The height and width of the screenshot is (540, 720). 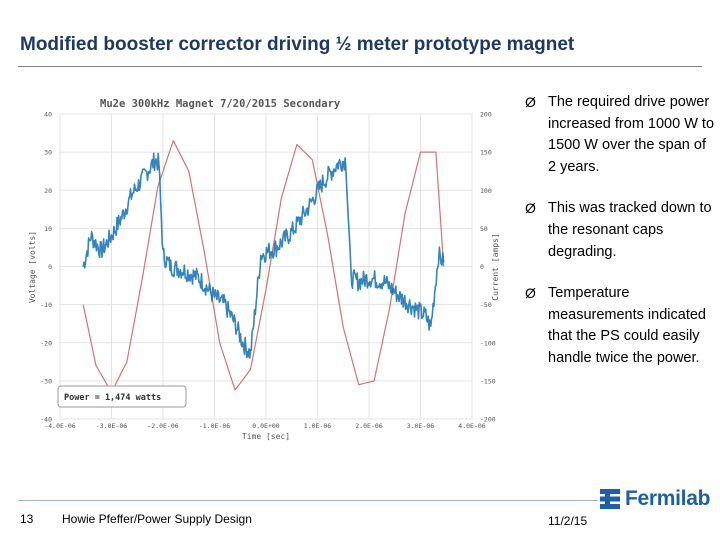 What do you see at coordinates (59, 426) in the screenshot?
I see `x-tick-label: -4.0E-06` at bounding box center [59, 426].